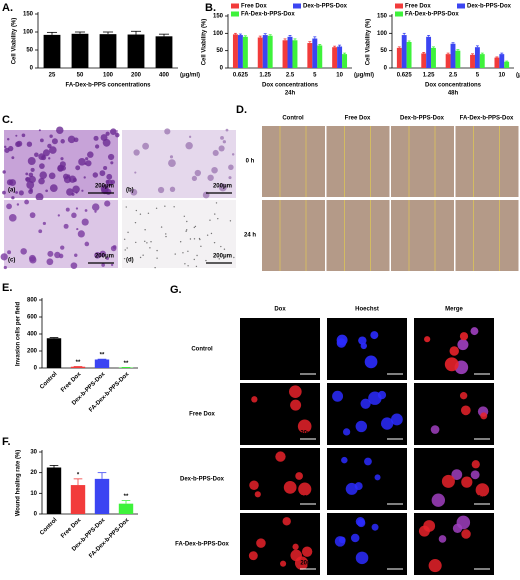 Image resolution: width=520 pixels, height=580 pixels. Describe the element at coordinates (33, 473) in the screenshot. I see `y-tick-label: 20` at that location.